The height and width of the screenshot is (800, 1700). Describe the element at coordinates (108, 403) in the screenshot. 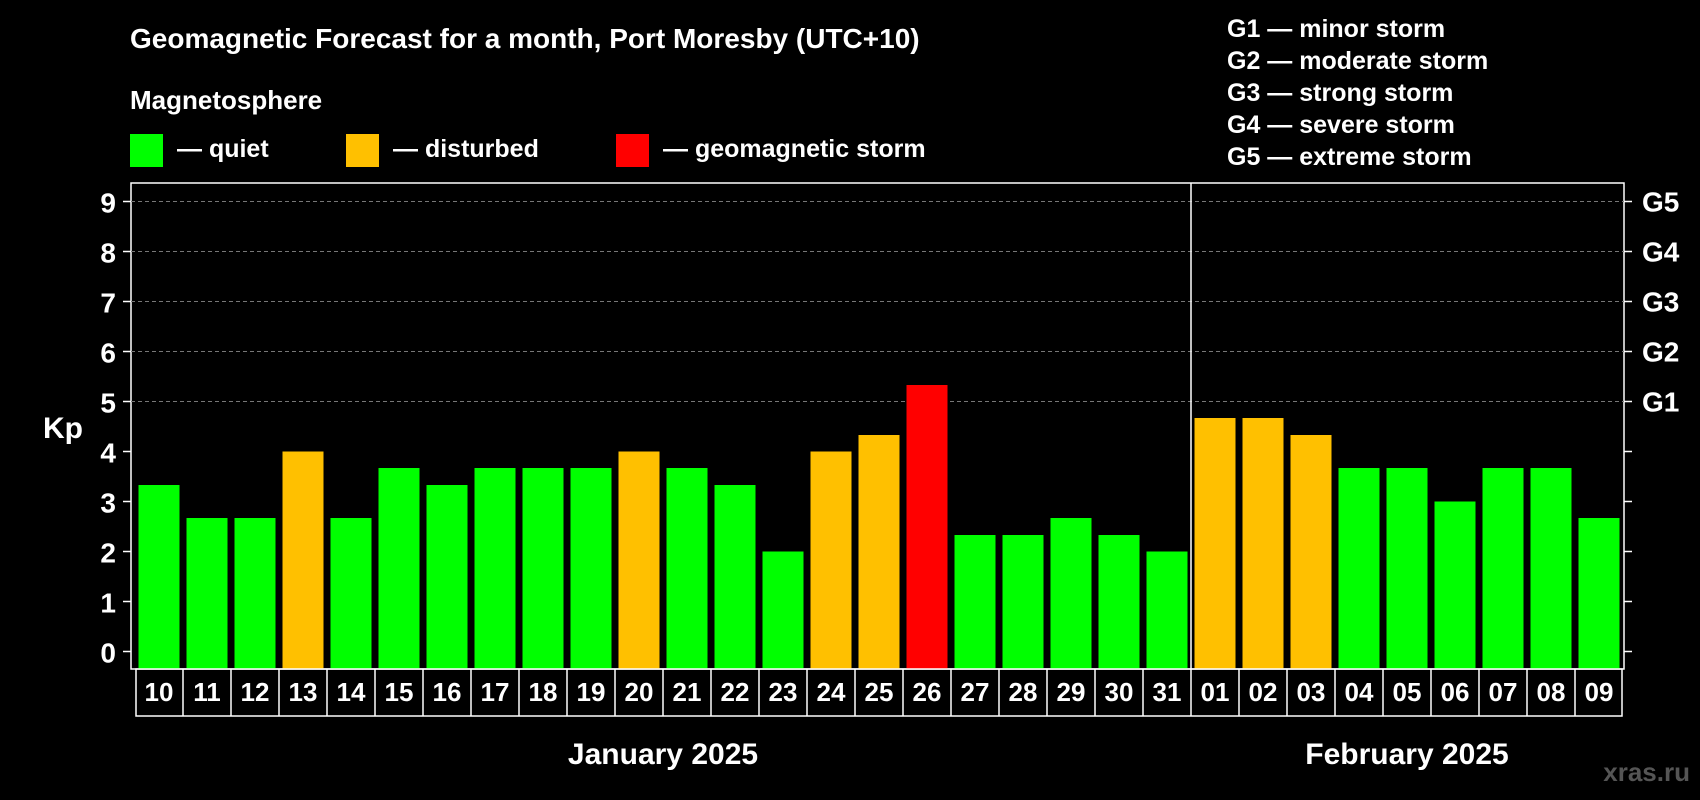

I see `y-tick-label-5: 5` at that location.